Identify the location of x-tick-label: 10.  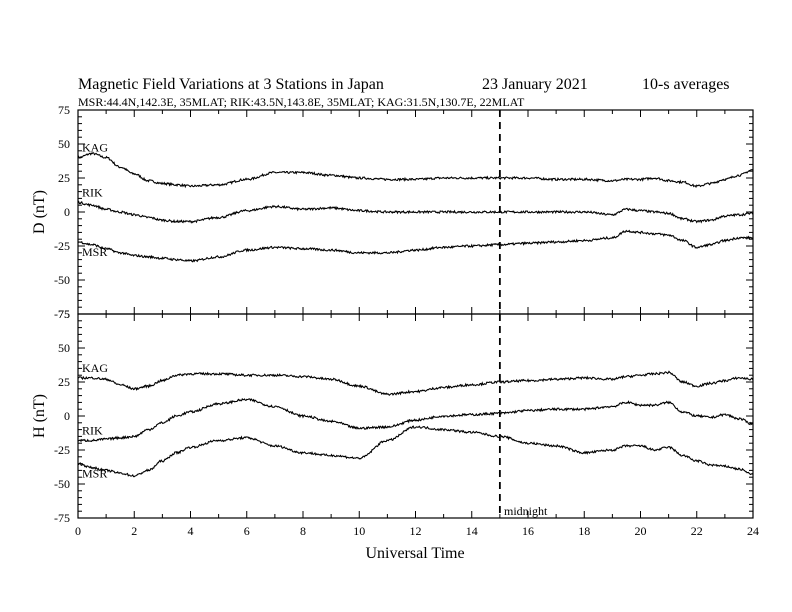
(359, 531).